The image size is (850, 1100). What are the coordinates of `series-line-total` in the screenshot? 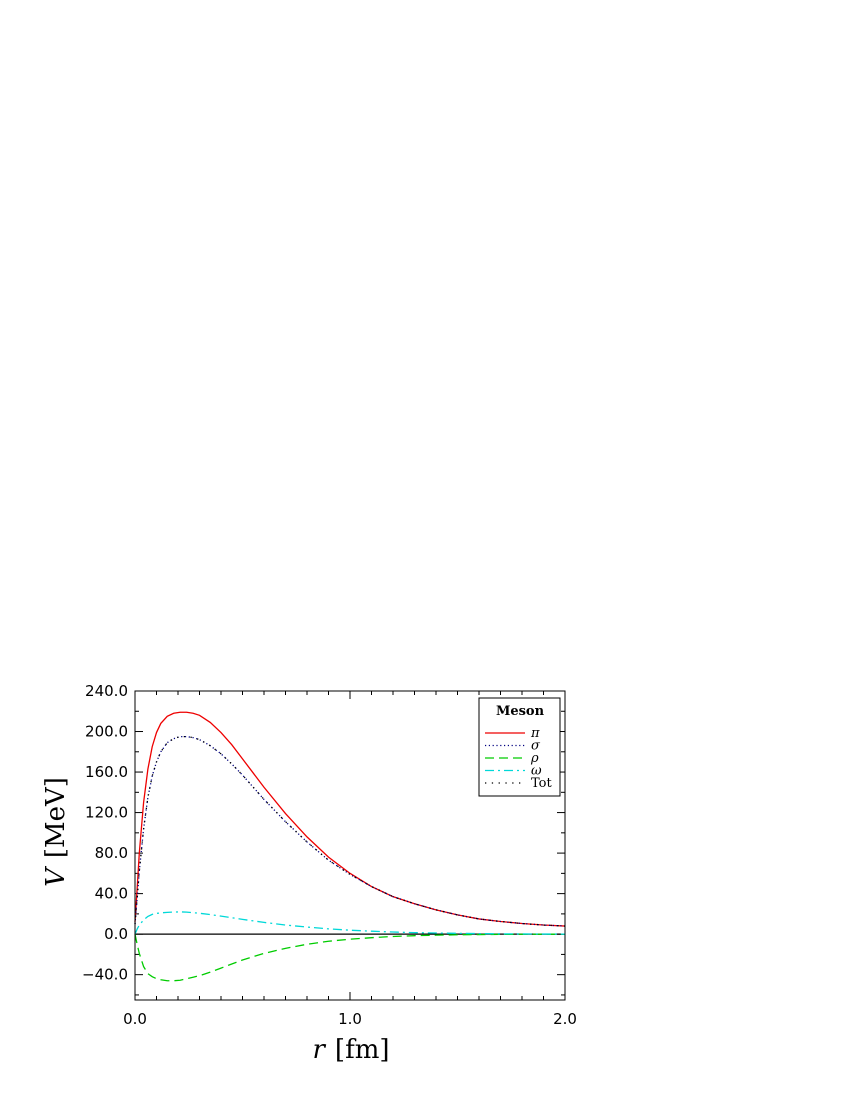 It's located at (350, 831).